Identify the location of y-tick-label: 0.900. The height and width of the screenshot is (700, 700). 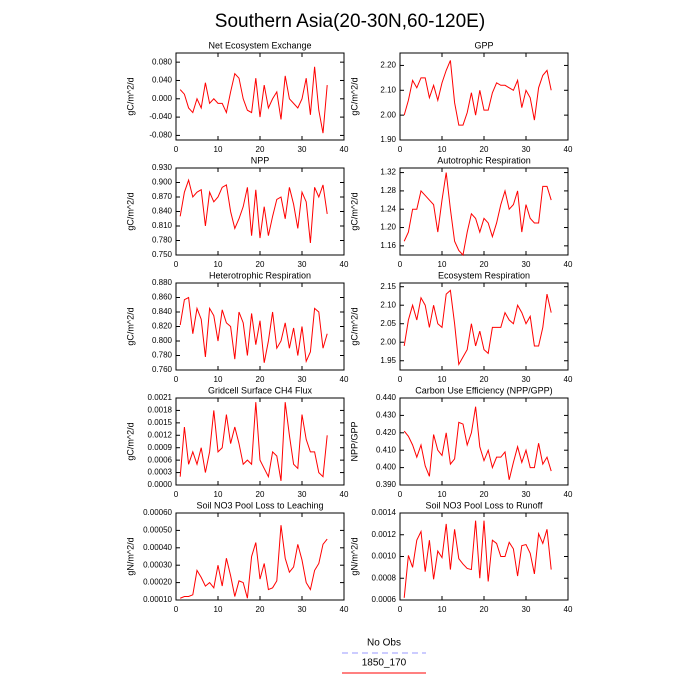
(162, 182).